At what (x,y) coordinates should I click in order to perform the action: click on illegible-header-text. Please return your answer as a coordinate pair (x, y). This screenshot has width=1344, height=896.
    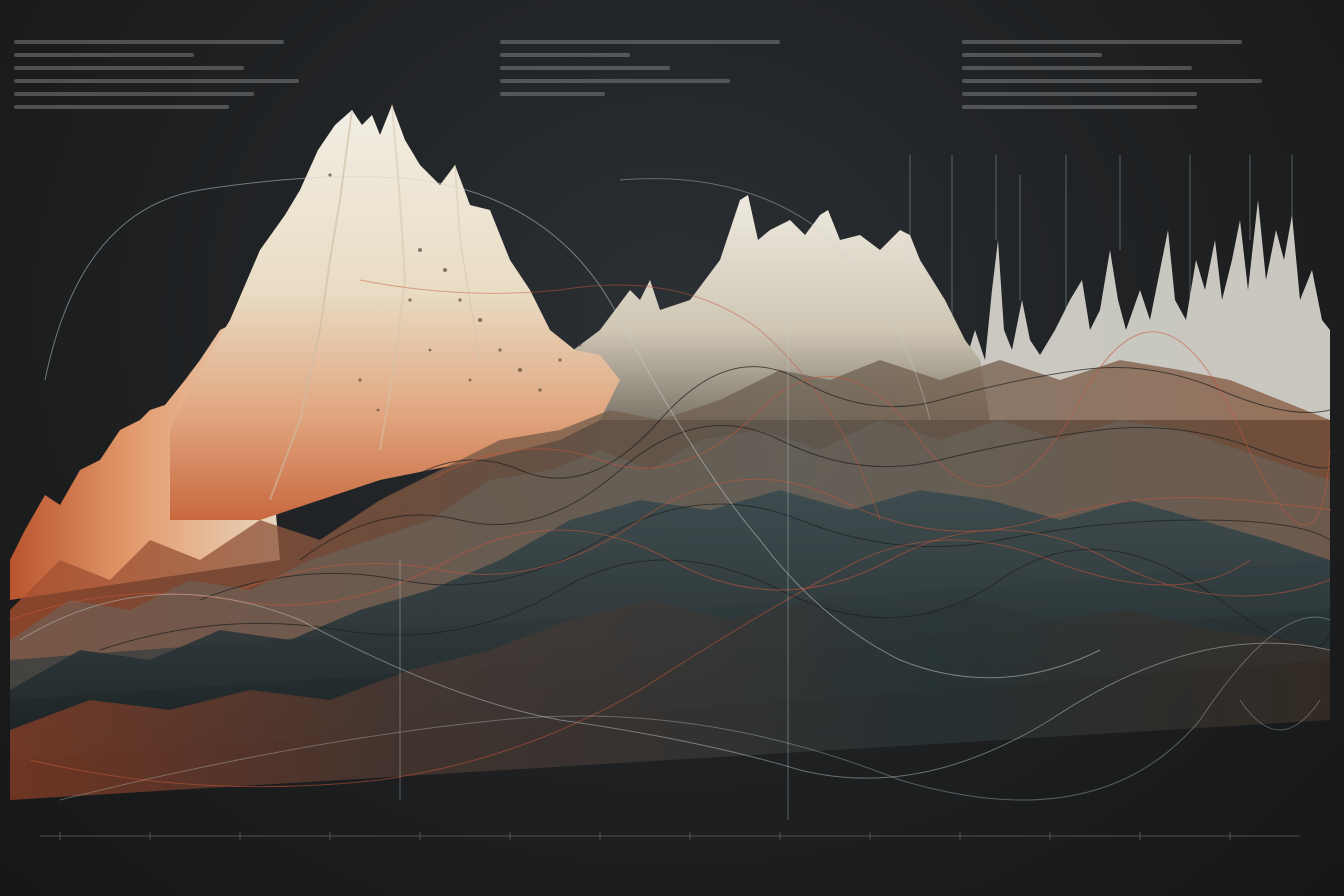
    Looking at the image, I should click on (638, 74).